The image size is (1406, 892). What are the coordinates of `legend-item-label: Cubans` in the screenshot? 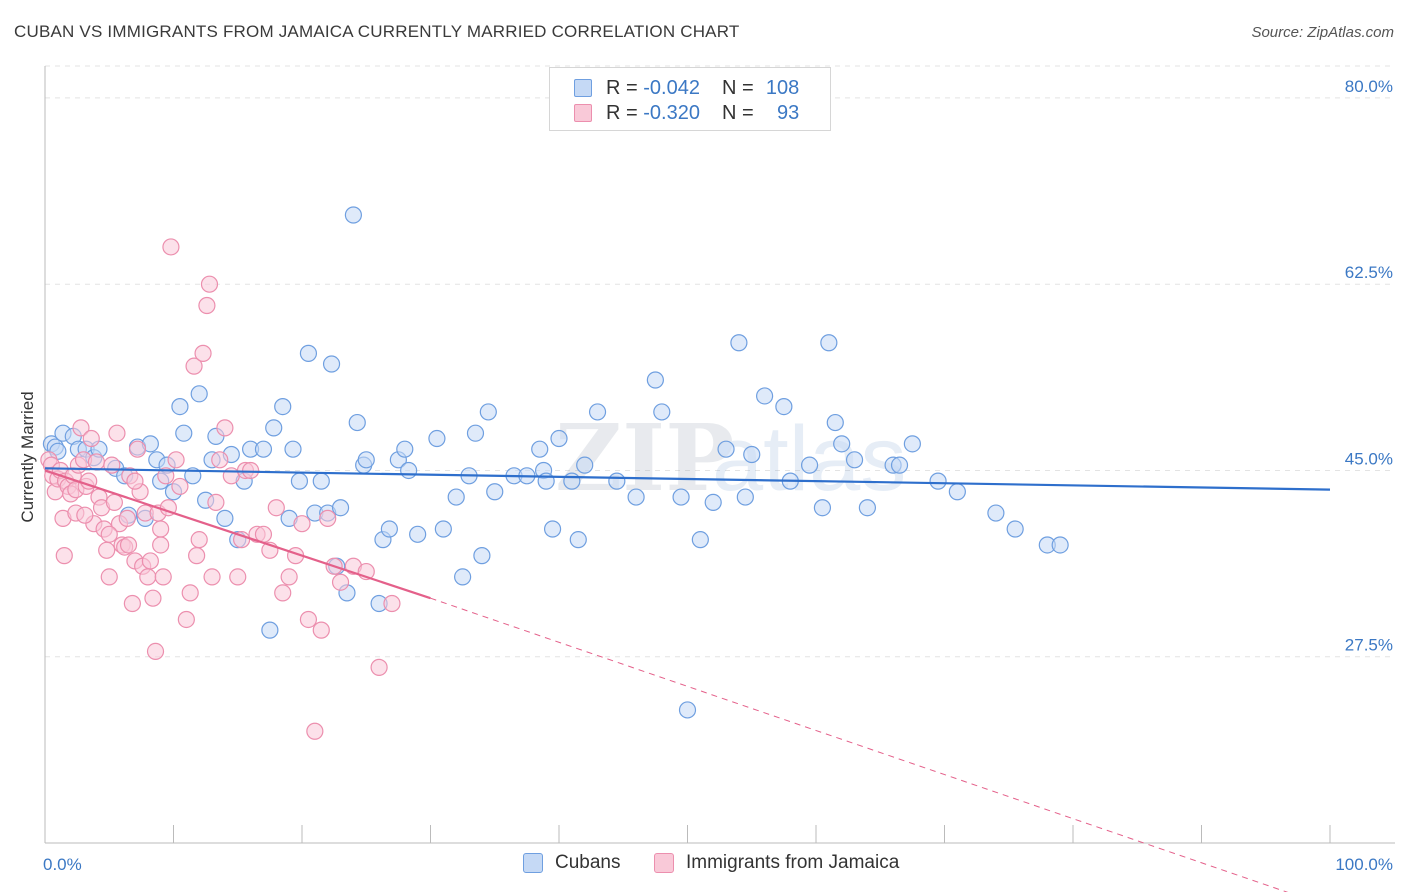 It's located at (588, 862).